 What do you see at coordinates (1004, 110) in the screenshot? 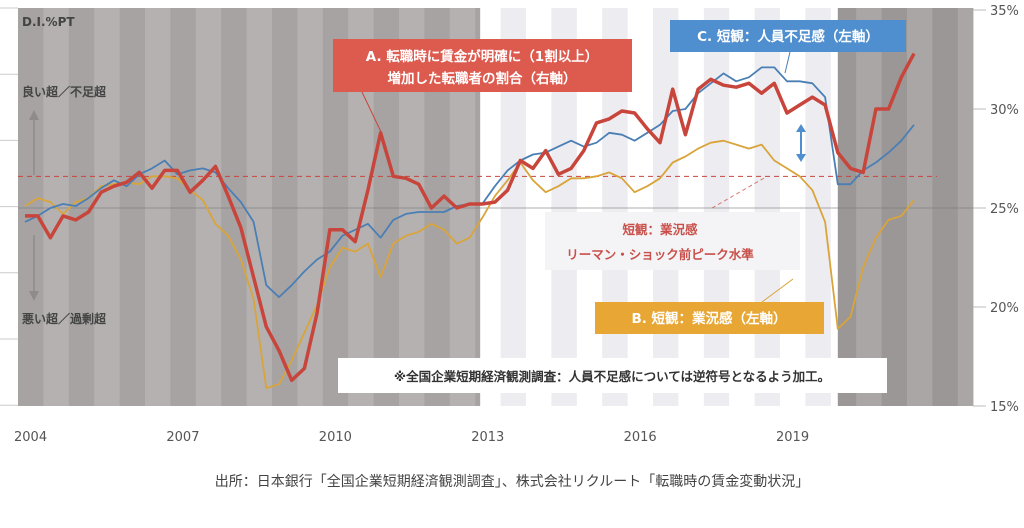
I see `right-axis-tick-label: 30%` at bounding box center [1004, 110].